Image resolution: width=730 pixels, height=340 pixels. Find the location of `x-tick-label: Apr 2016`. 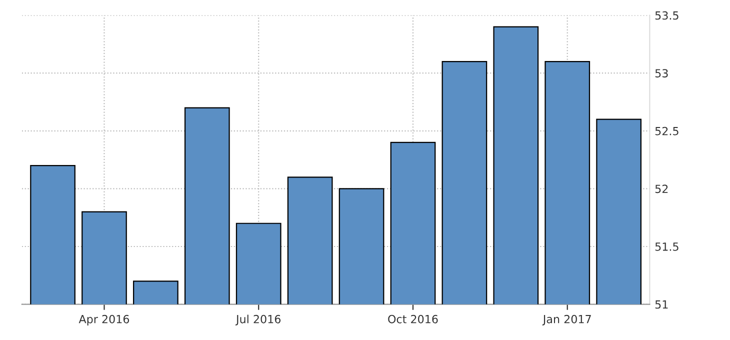

x-tick-label: Apr 2016 is located at coordinates (104, 320).